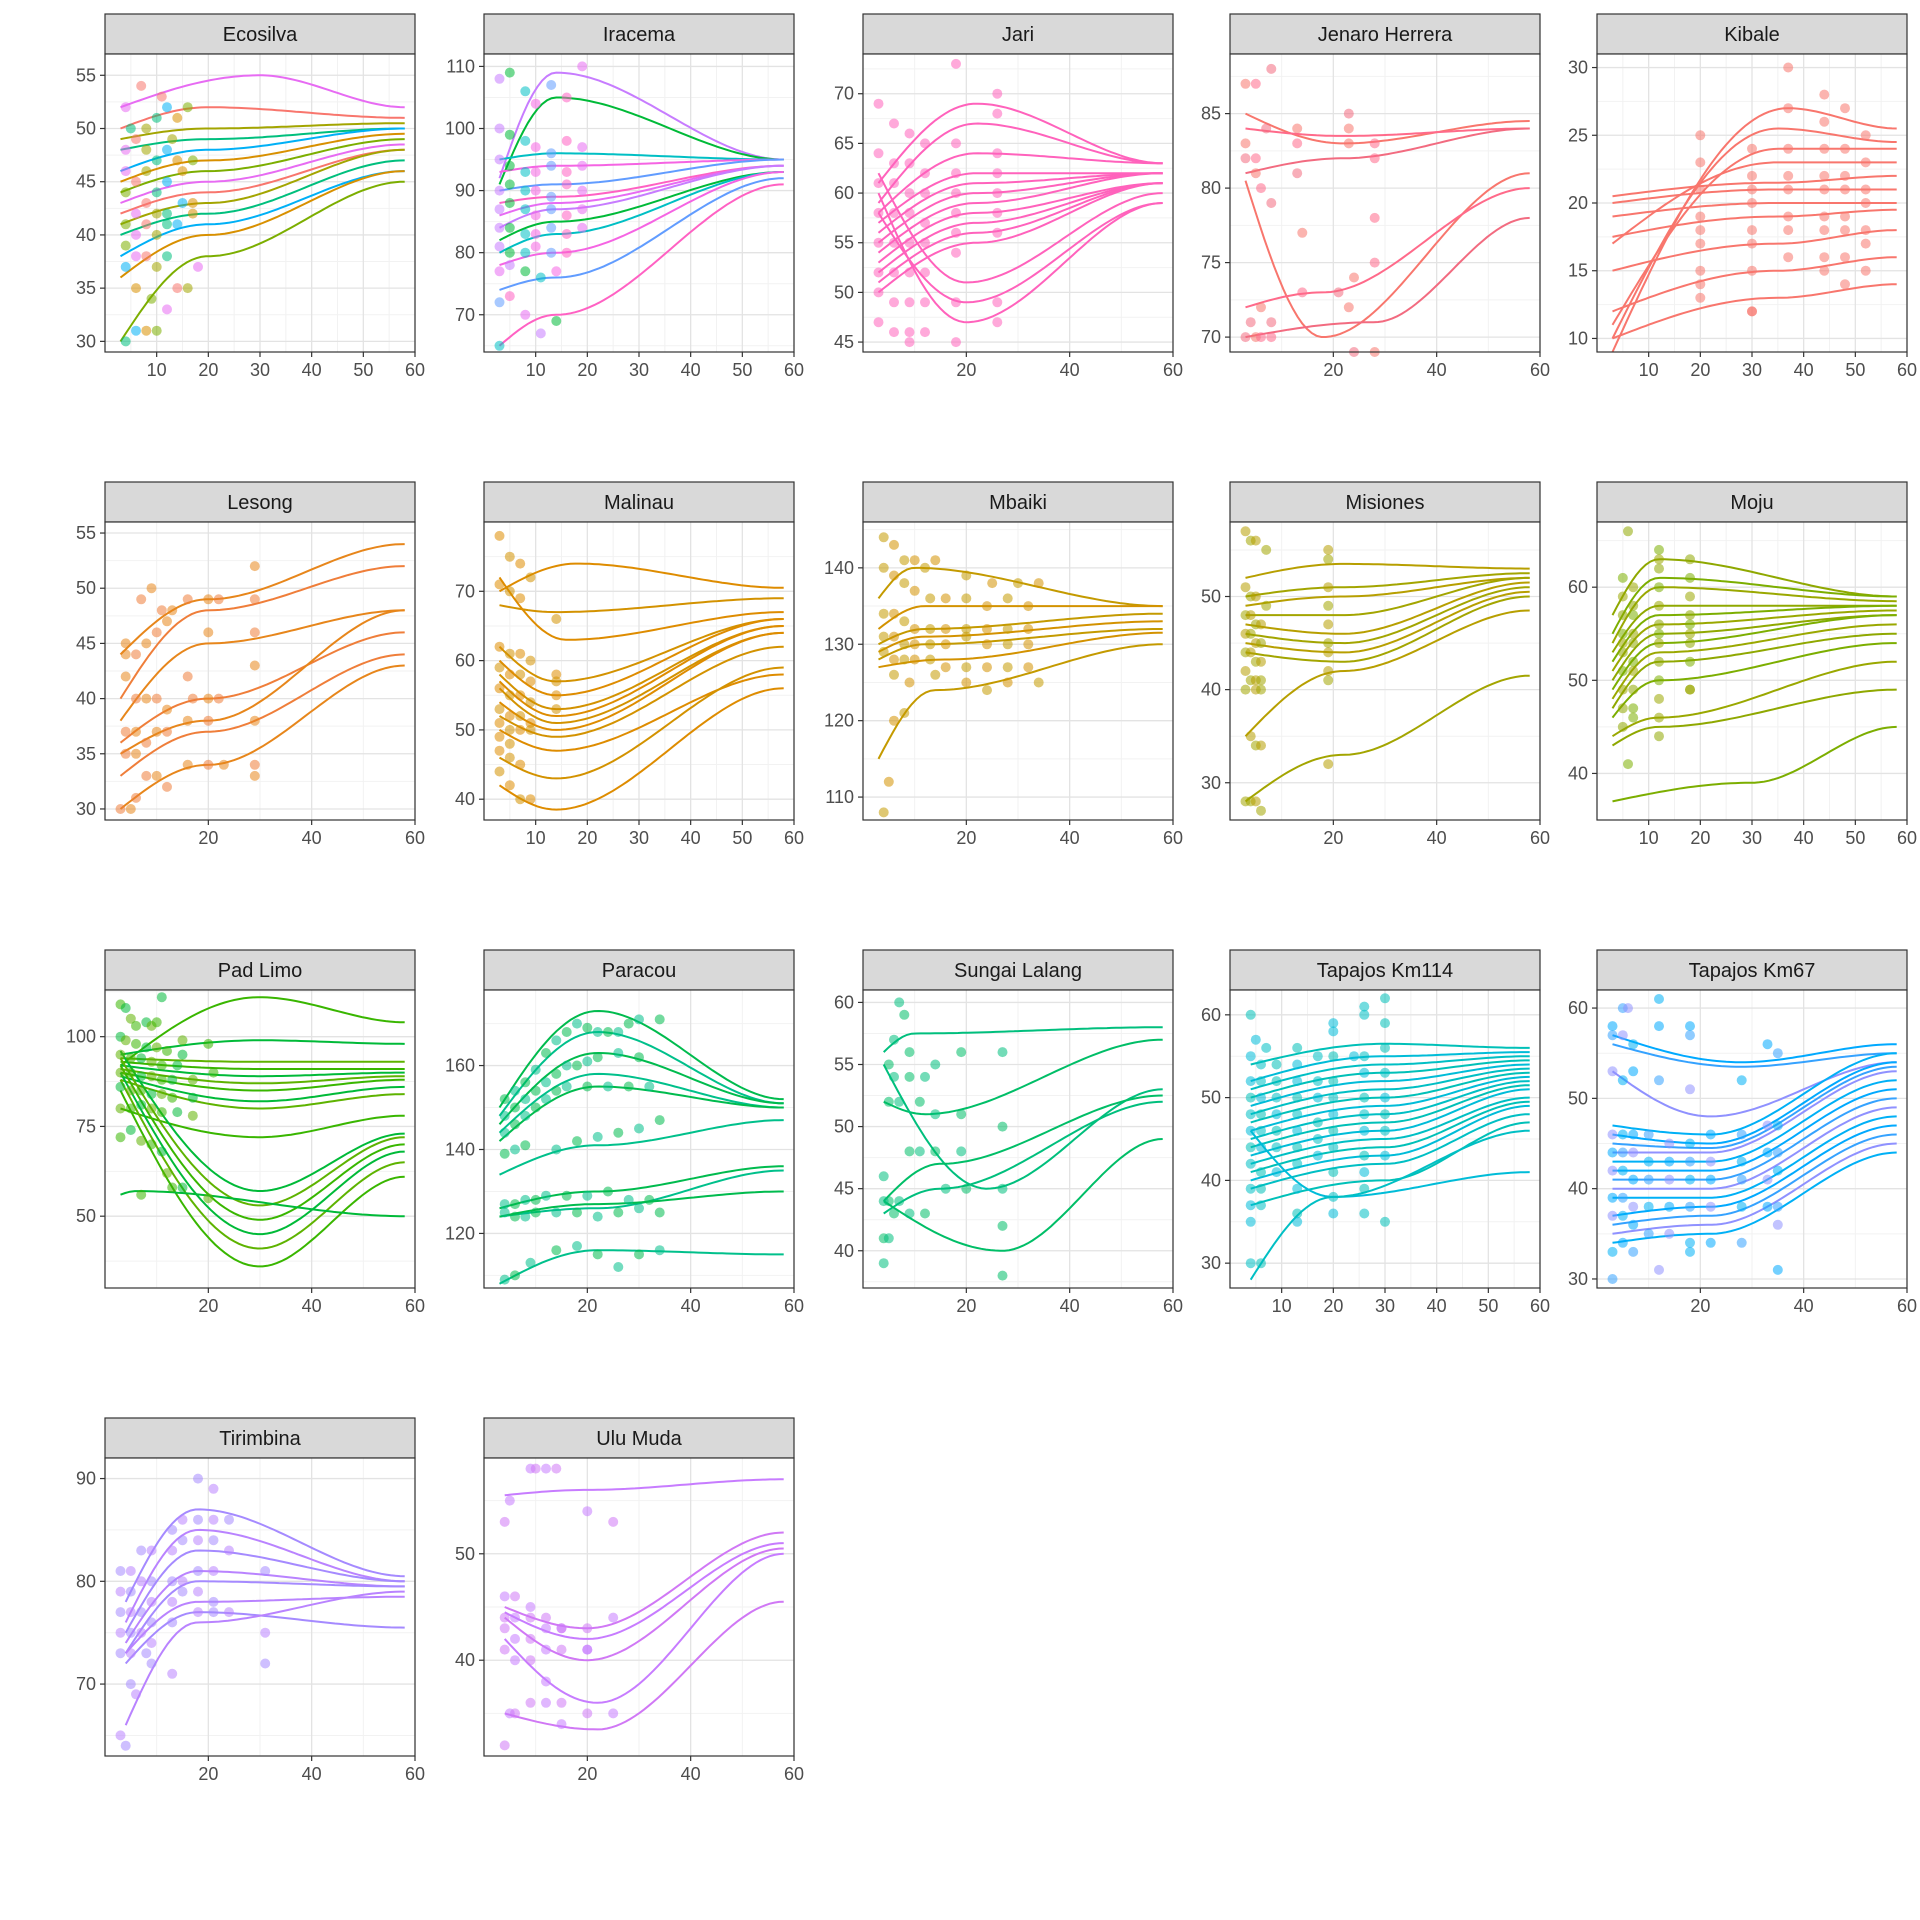 The height and width of the screenshot is (1920, 1920). What do you see at coordinates (1578, 135) in the screenshot?
I see `y-tick-label: 25` at bounding box center [1578, 135].